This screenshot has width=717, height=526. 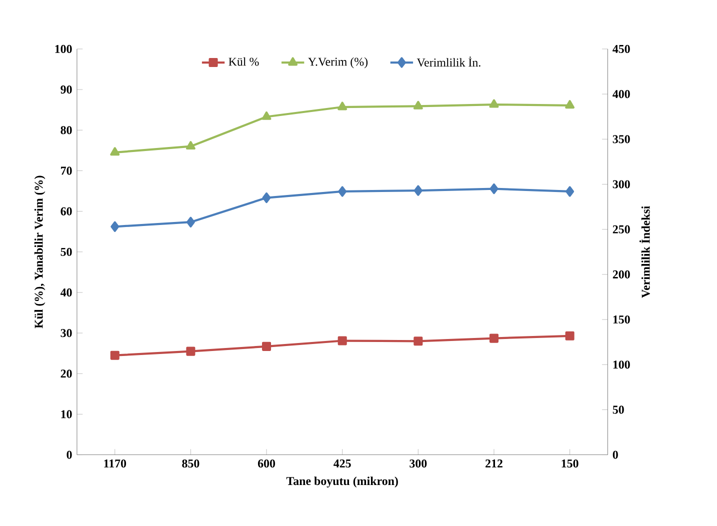 What do you see at coordinates (342, 482) in the screenshot?
I see `x-axis-title: Tane boyutu (mikron)` at bounding box center [342, 482].